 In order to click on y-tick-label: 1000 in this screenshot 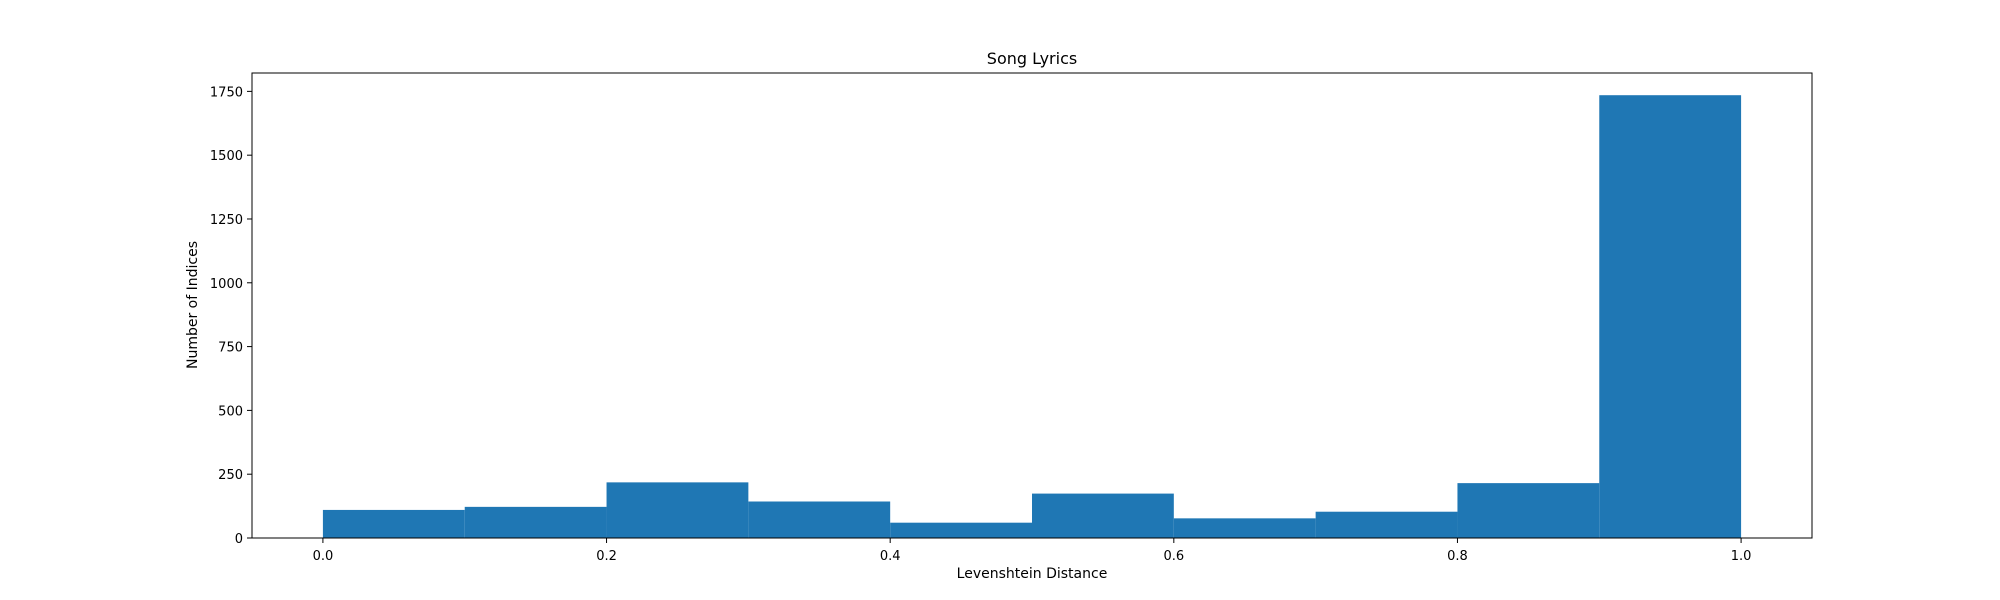, I will do `click(226, 284)`.